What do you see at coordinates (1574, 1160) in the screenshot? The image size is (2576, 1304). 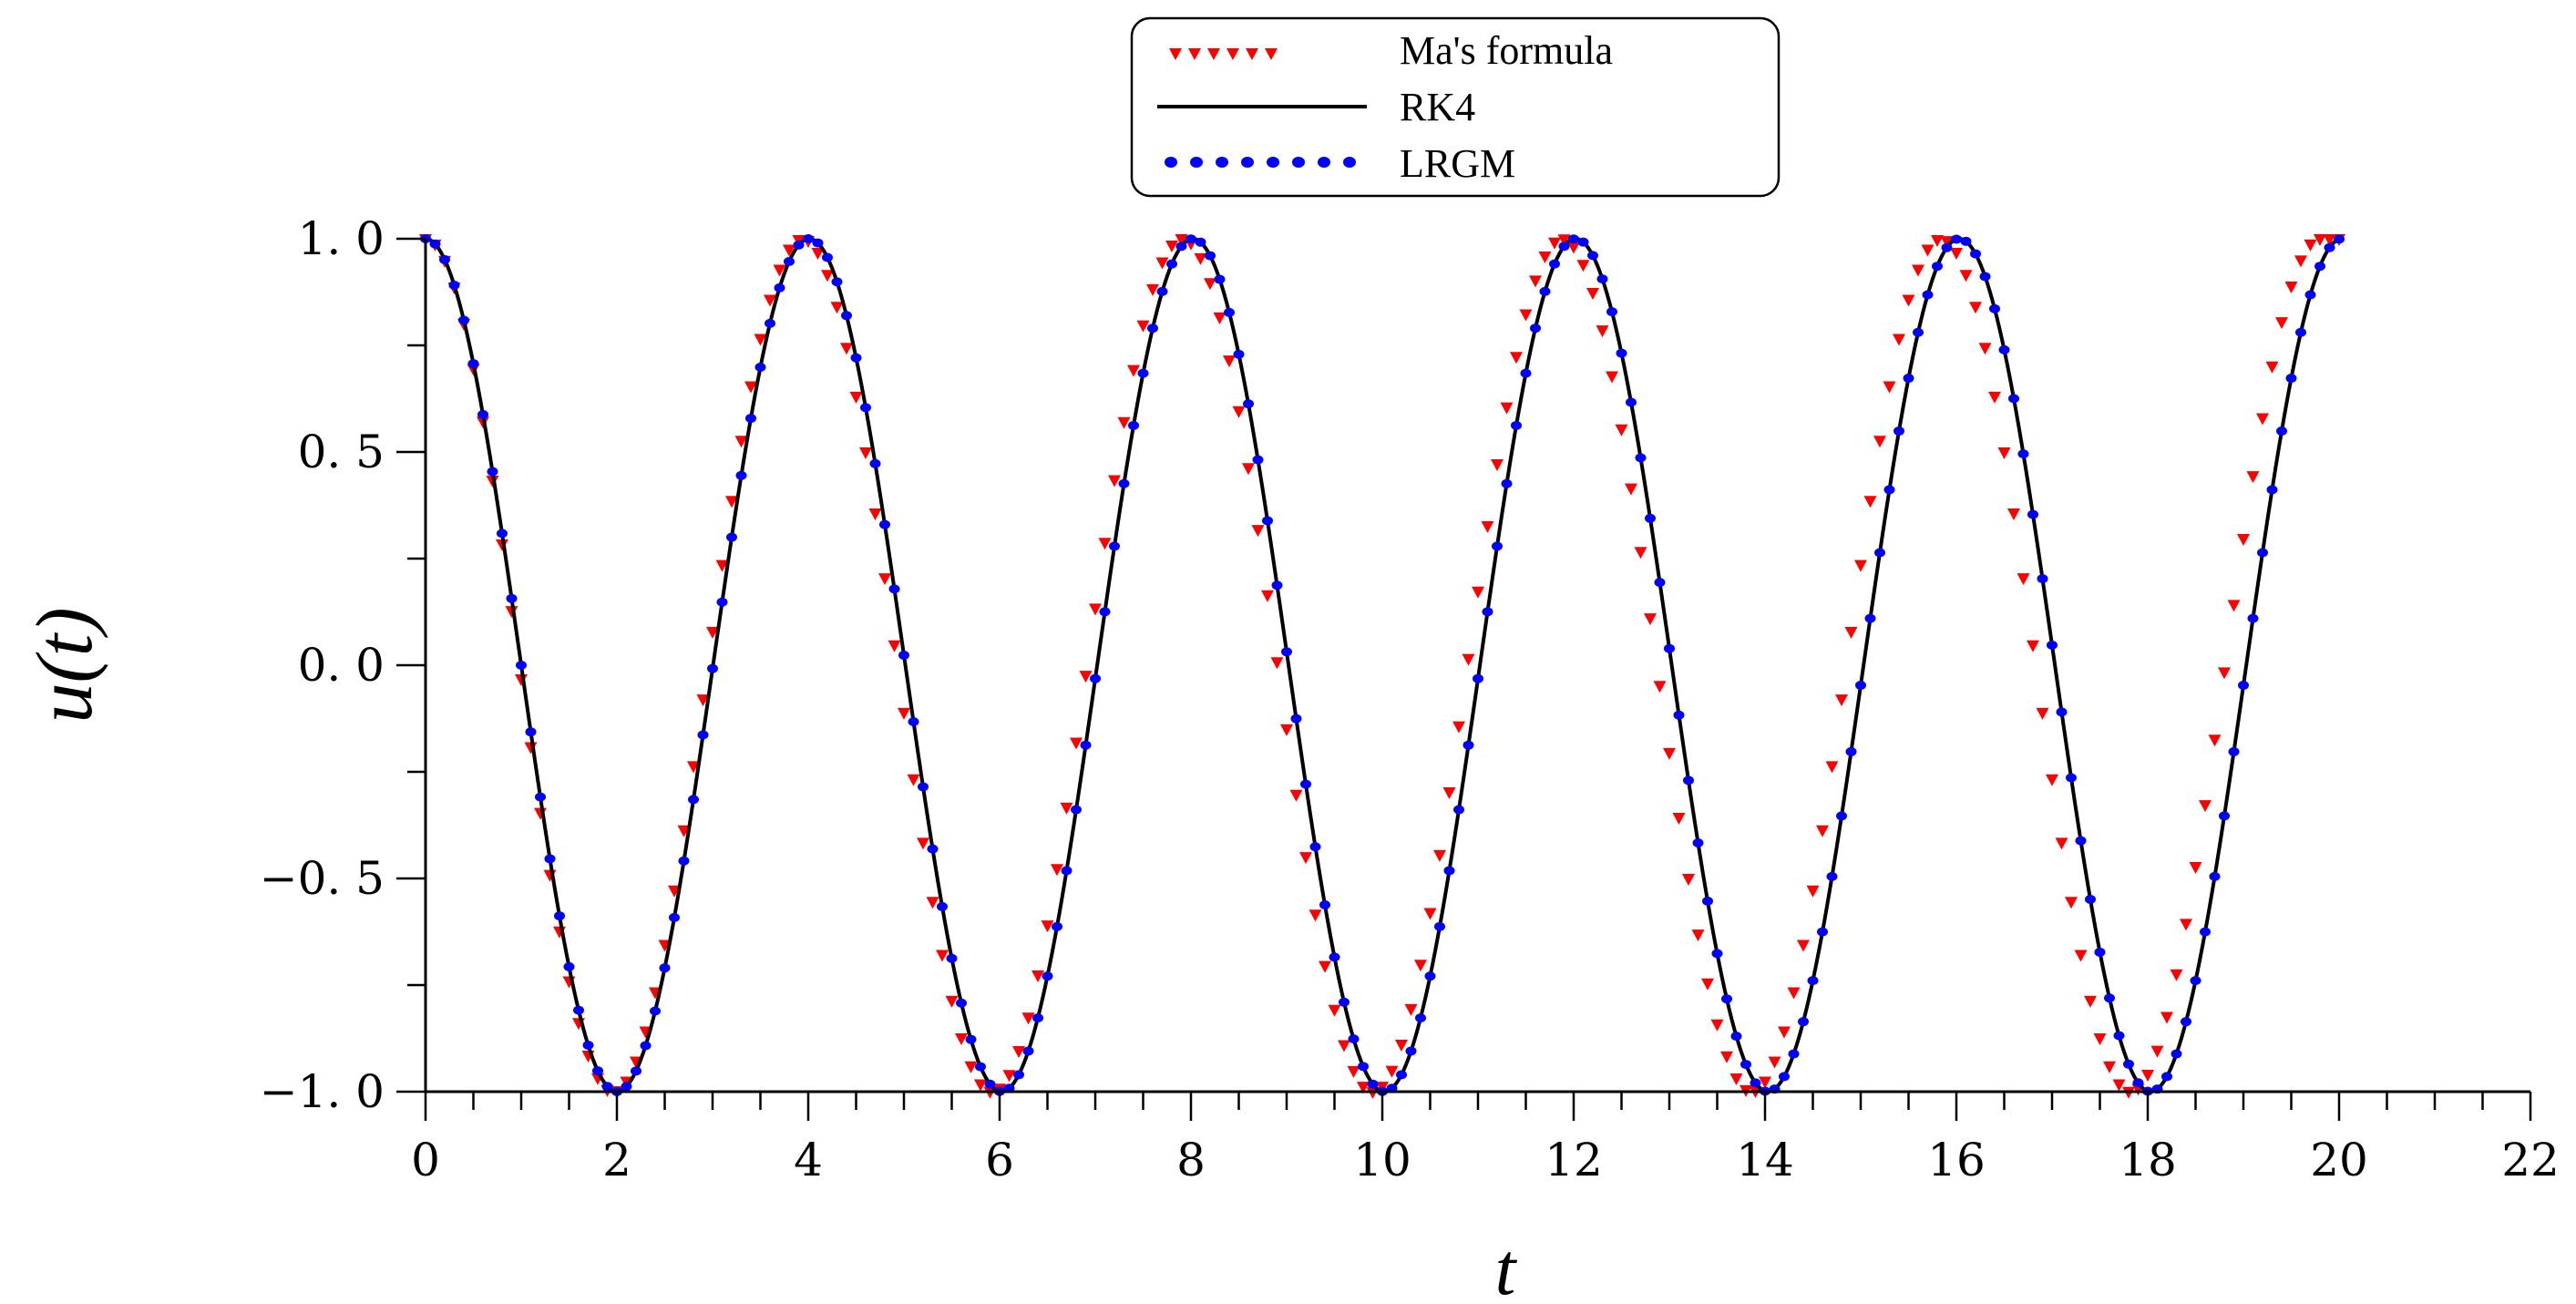 I see `x-tick-label: 12` at bounding box center [1574, 1160].